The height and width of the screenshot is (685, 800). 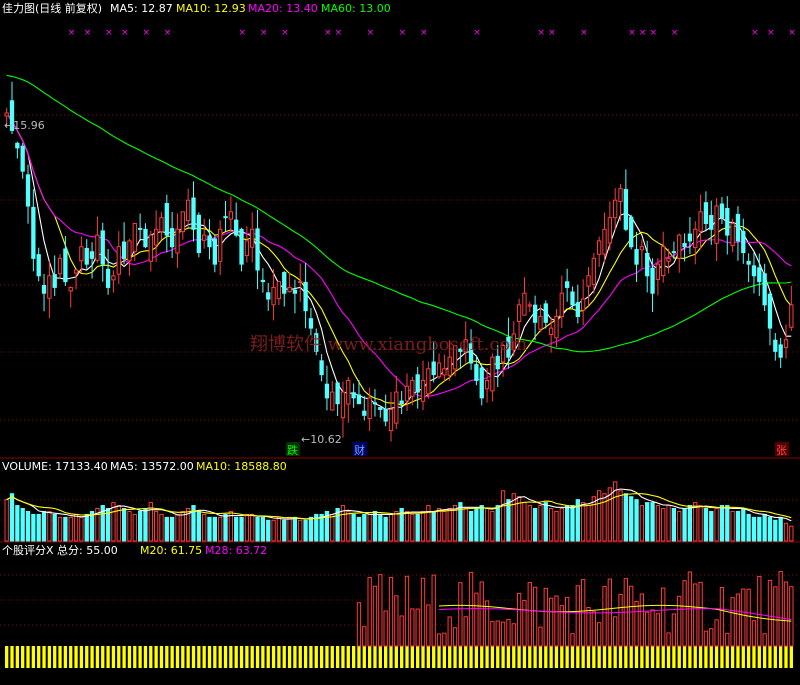 What do you see at coordinates (24, 125) in the screenshot?
I see `high-marker: ←15.96` at bounding box center [24, 125].